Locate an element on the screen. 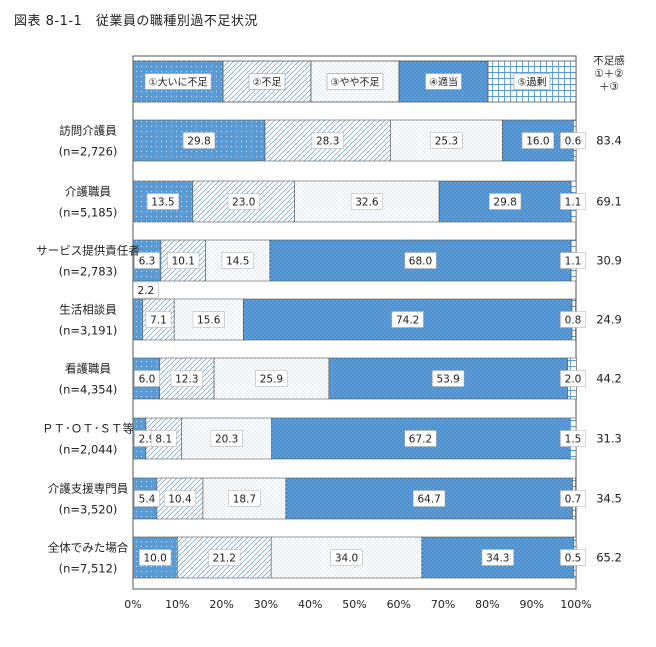 The width and height of the screenshot is (656, 647). data-label-7-3: 18.7 is located at coordinates (244, 500).